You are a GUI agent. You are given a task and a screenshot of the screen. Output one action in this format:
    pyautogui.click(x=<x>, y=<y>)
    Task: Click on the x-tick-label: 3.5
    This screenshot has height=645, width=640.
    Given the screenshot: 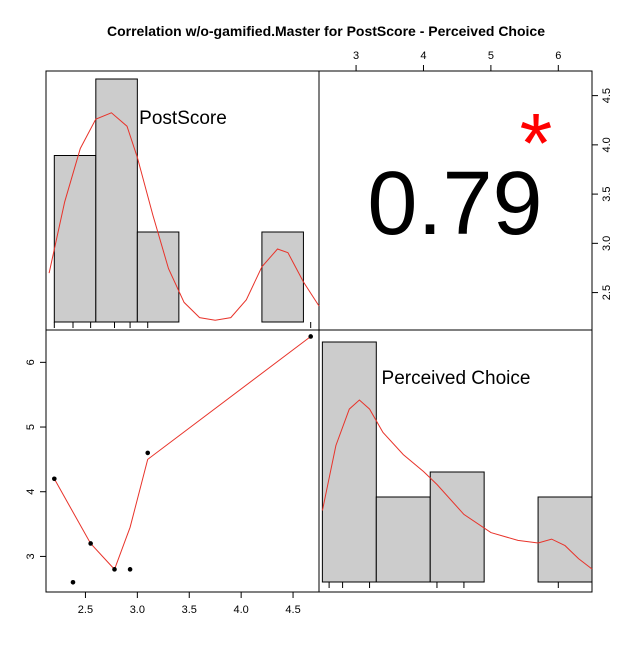 What is the action you would take?
    pyautogui.click(x=189, y=610)
    